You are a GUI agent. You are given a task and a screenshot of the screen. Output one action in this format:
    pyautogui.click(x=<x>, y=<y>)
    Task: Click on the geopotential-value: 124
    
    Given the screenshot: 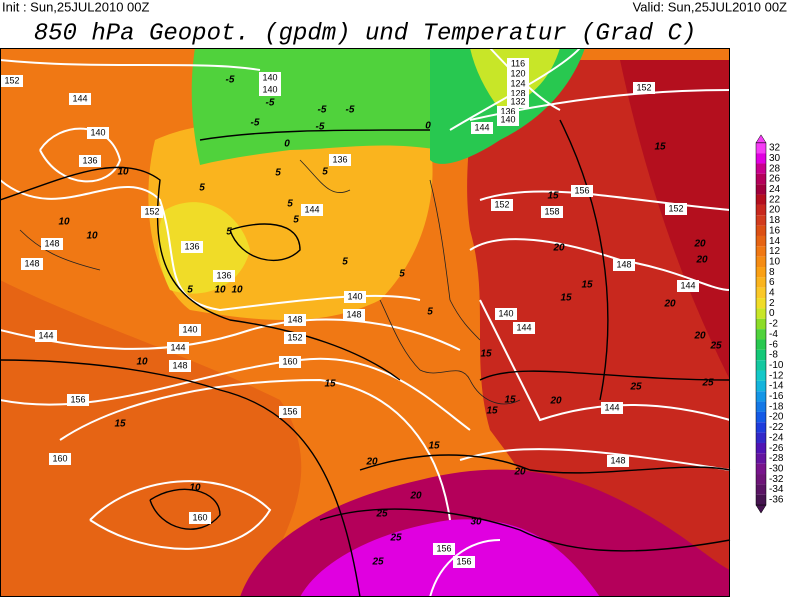 What is the action you would take?
    pyautogui.click(x=517, y=83)
    